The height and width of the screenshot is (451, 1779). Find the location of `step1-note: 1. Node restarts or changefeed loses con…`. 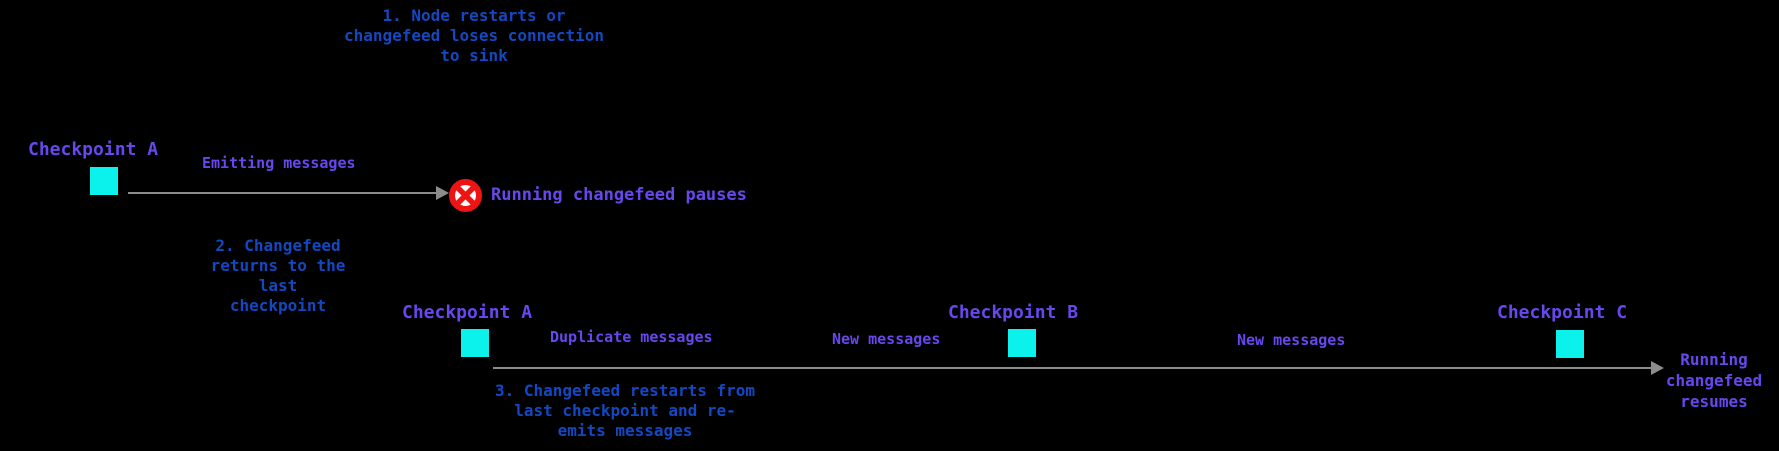

step1-note: 1. Node restarts or changefeed loses con… is located at coordinates (474, 35).